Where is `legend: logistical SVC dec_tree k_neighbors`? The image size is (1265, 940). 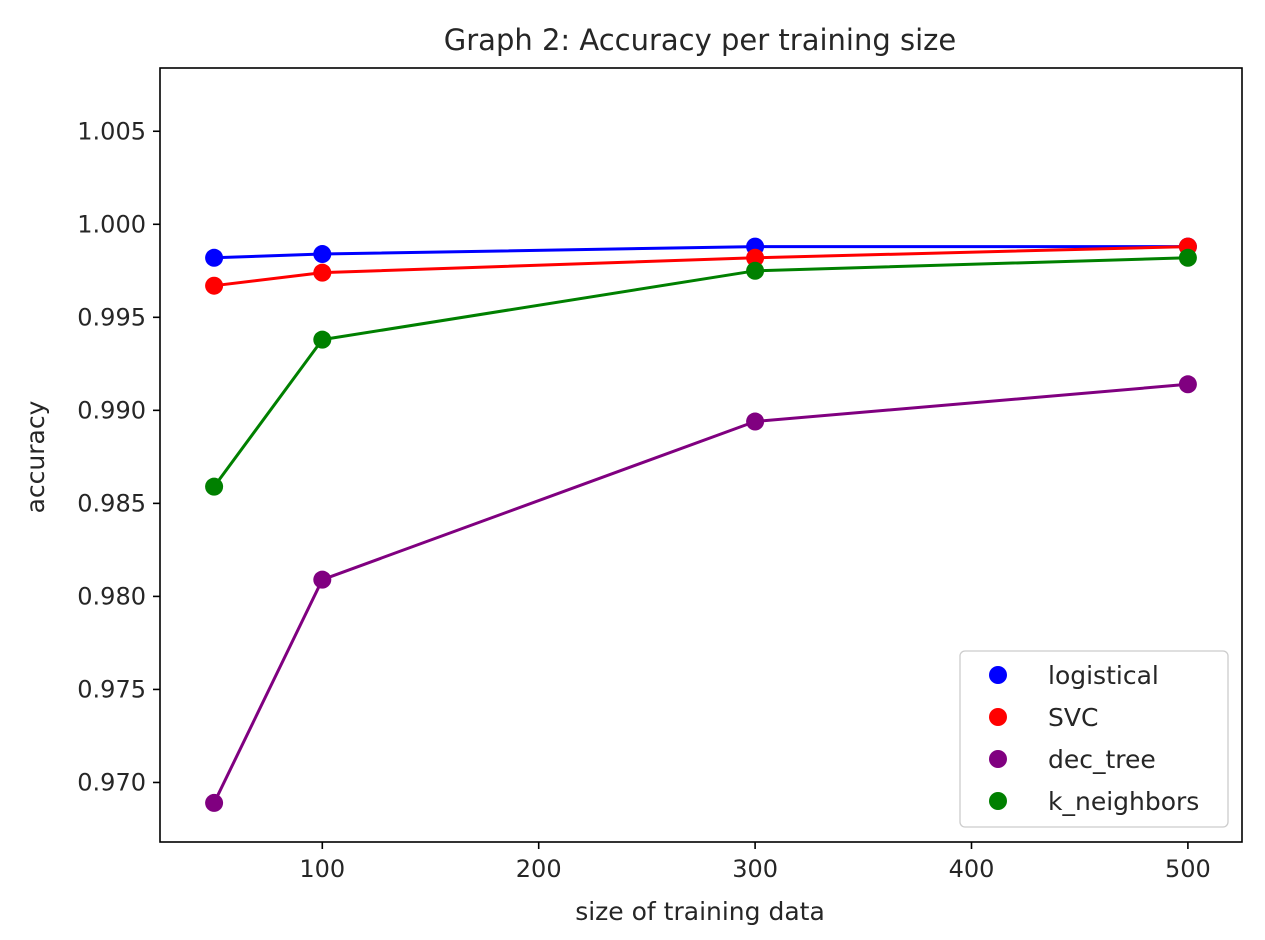 legend: logistical SVC dec_tree k_neighbors is located at coordinates (1094, 739).